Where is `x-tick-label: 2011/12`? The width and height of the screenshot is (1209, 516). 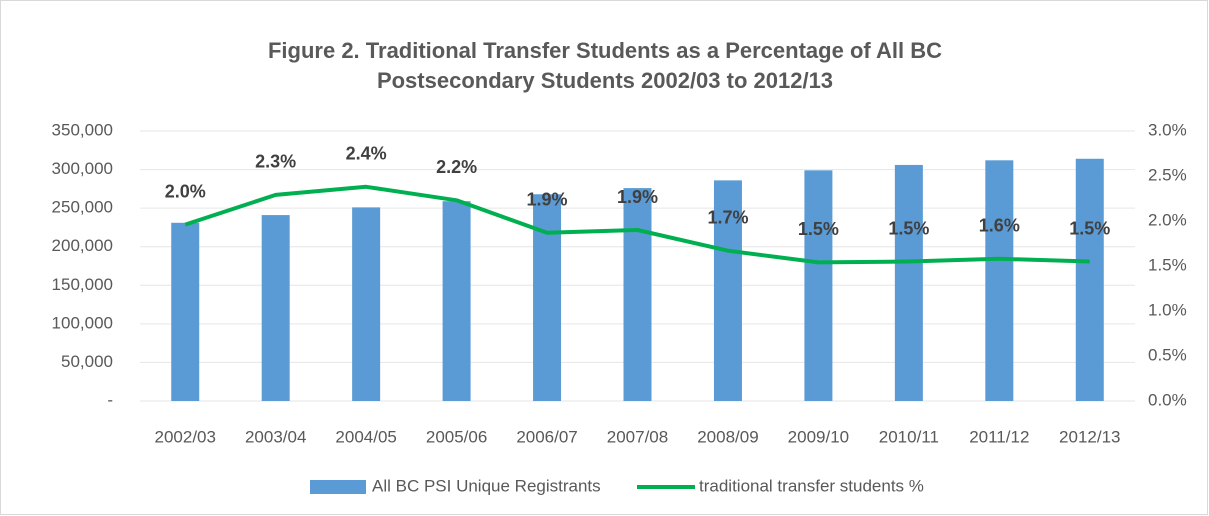 x-tick-label: 2011/12 is located at coordinates (999, 436).